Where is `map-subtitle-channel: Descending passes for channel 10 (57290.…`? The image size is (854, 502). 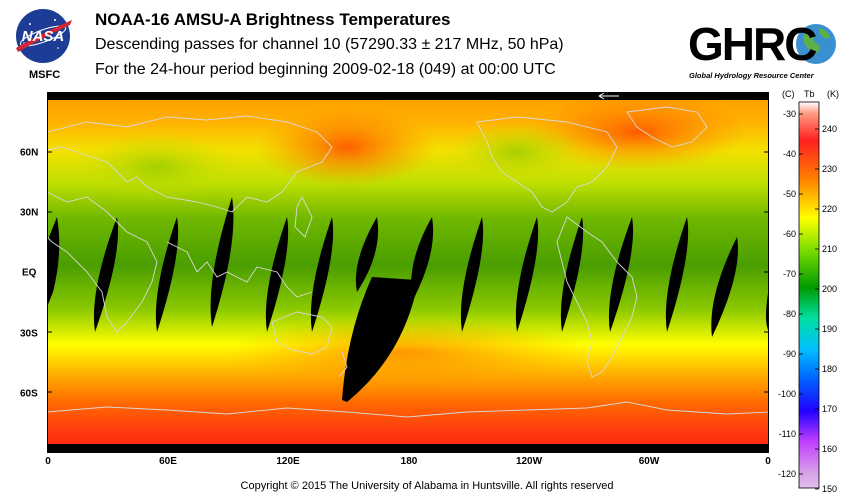 map-subtitle-channel: Descending passes for channel 10 (57290.… is located at coordinates (329, 44).